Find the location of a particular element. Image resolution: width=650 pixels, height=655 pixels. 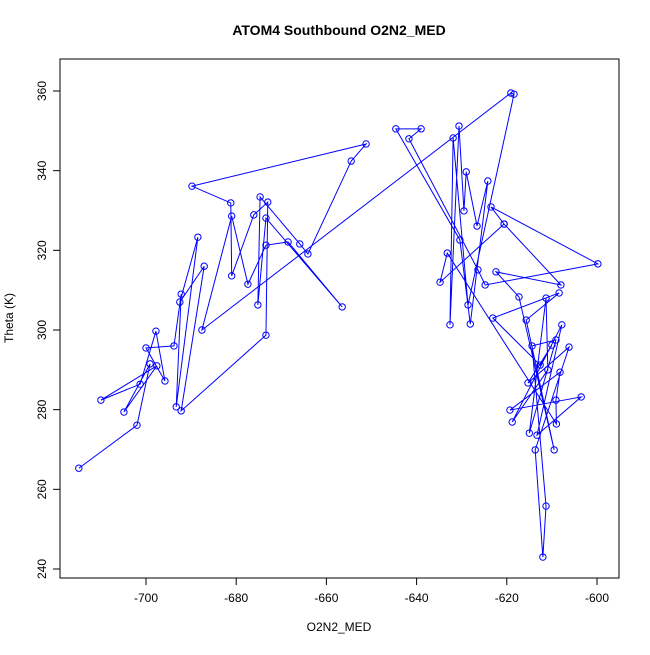

y-tick-label: 280 is located at coordinates (42, 409).